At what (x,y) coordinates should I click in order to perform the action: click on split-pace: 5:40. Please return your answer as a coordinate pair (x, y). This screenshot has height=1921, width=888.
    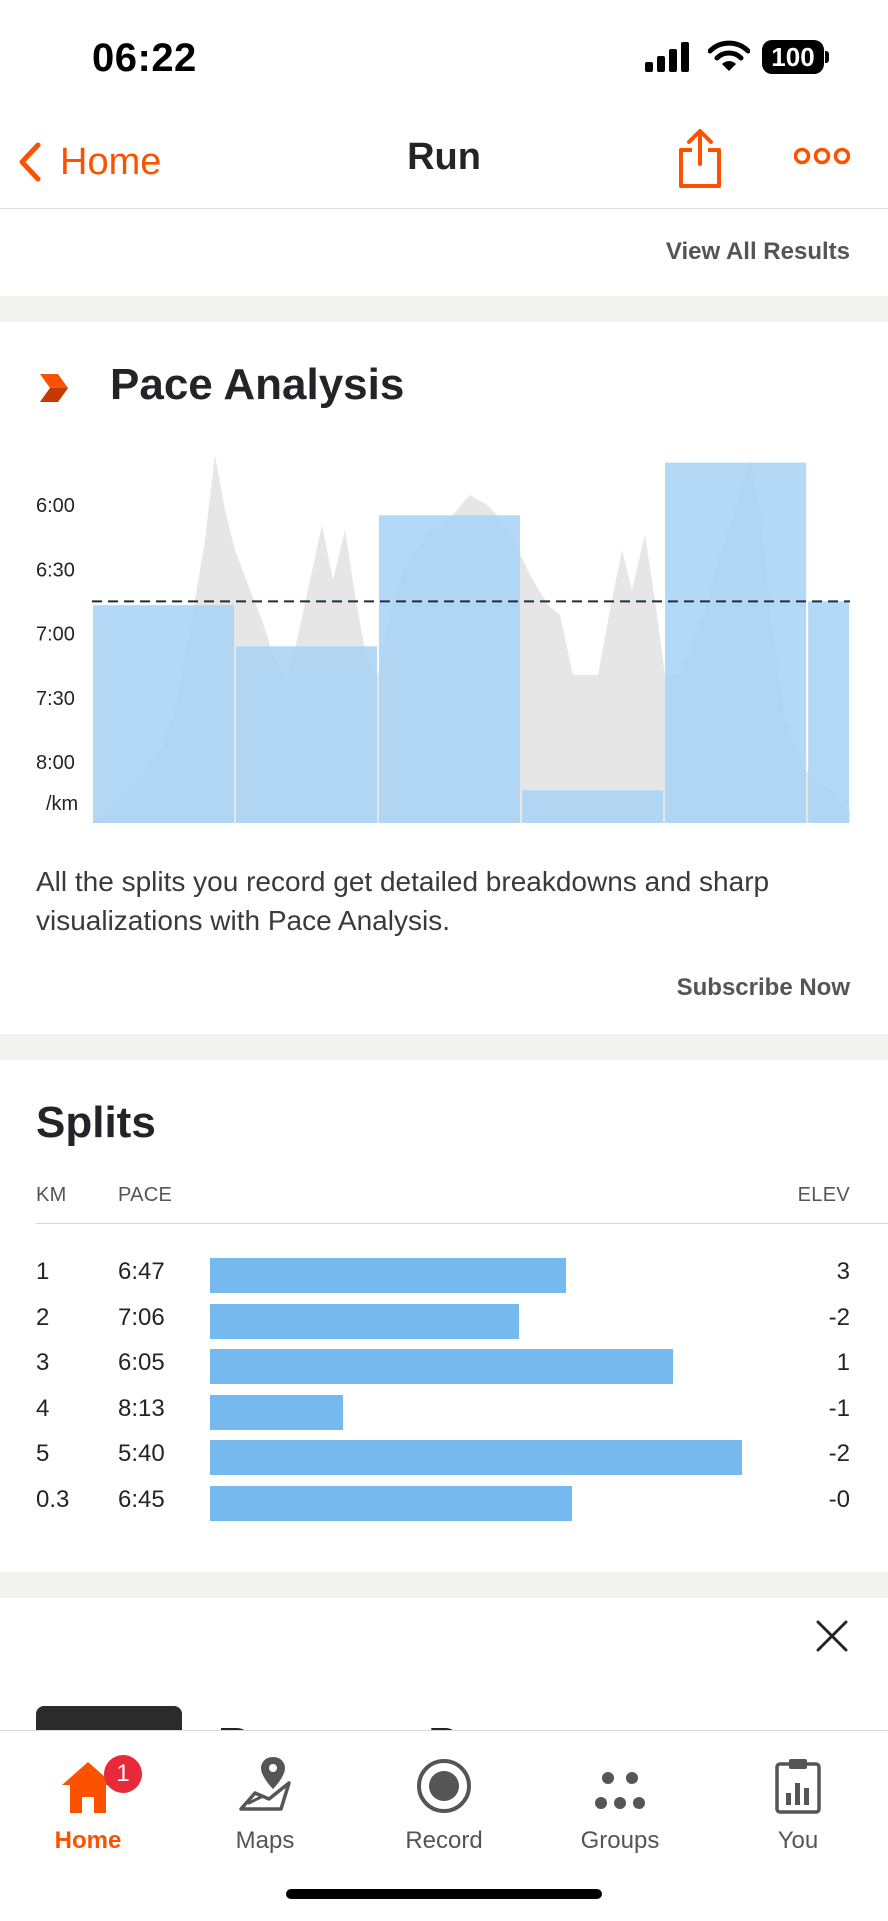
    Looking at the image, I should click on (141, 1453).